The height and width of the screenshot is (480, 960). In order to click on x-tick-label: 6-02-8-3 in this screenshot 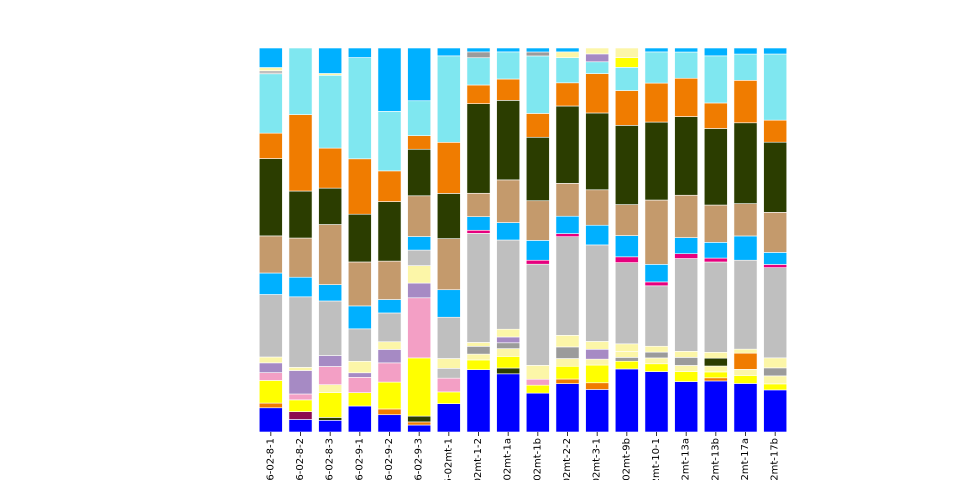, I will do `click(330, 459)`.